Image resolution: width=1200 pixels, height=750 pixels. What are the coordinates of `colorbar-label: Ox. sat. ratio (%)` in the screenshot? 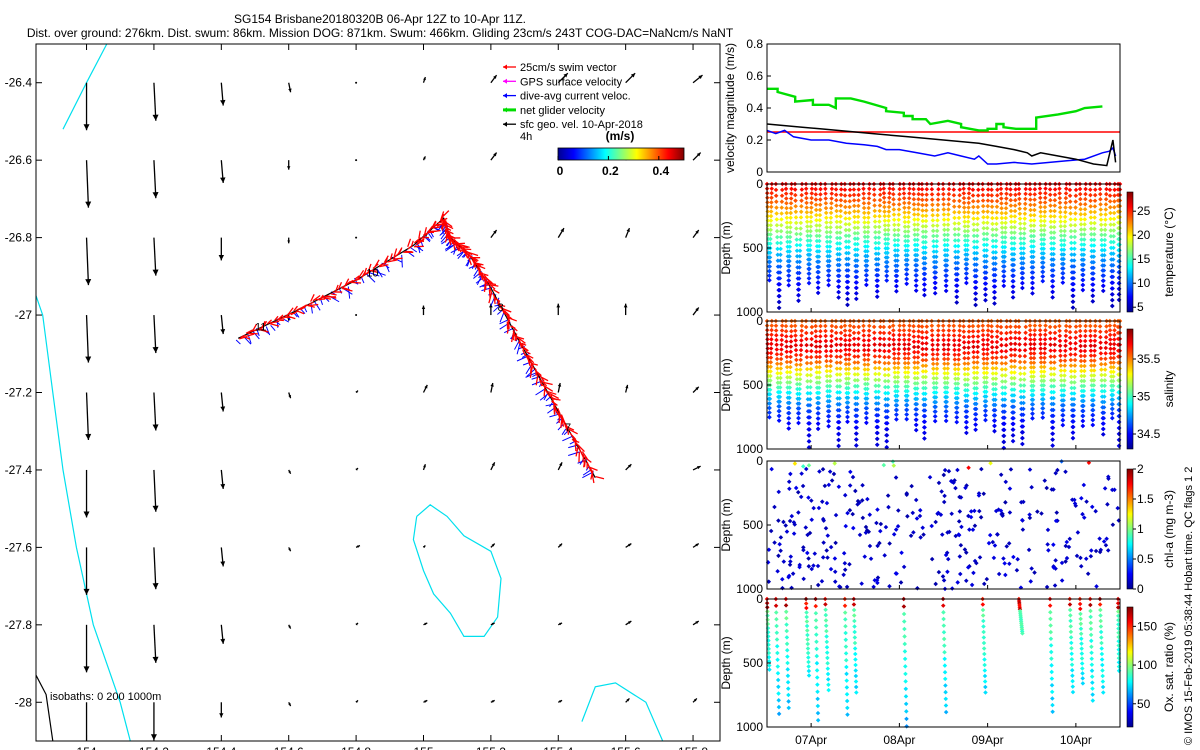 It's located at (1169, 667).